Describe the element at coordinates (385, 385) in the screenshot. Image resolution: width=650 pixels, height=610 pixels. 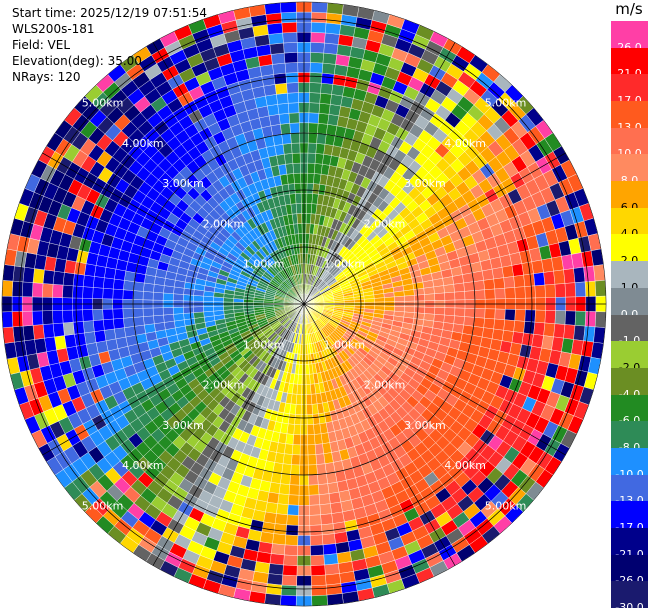
I see `range-ring-label: 2.00km` at that location.